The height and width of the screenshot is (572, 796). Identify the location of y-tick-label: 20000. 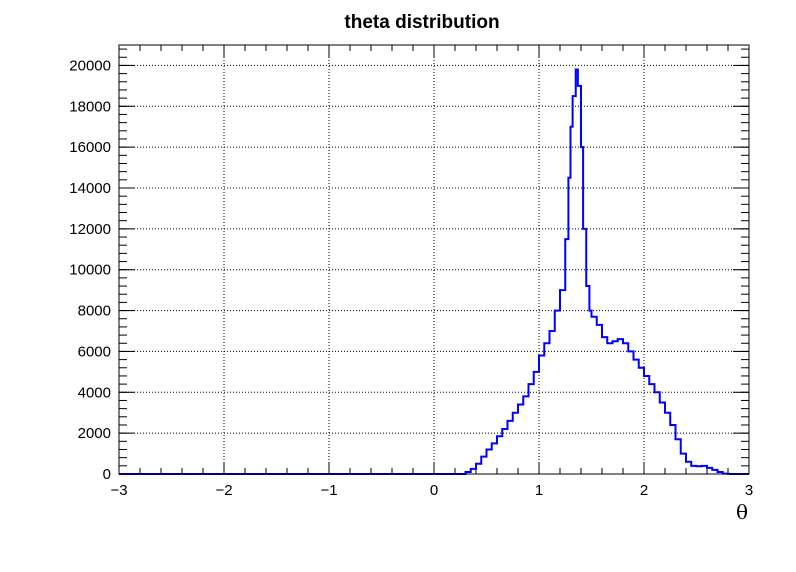
(90, 65).